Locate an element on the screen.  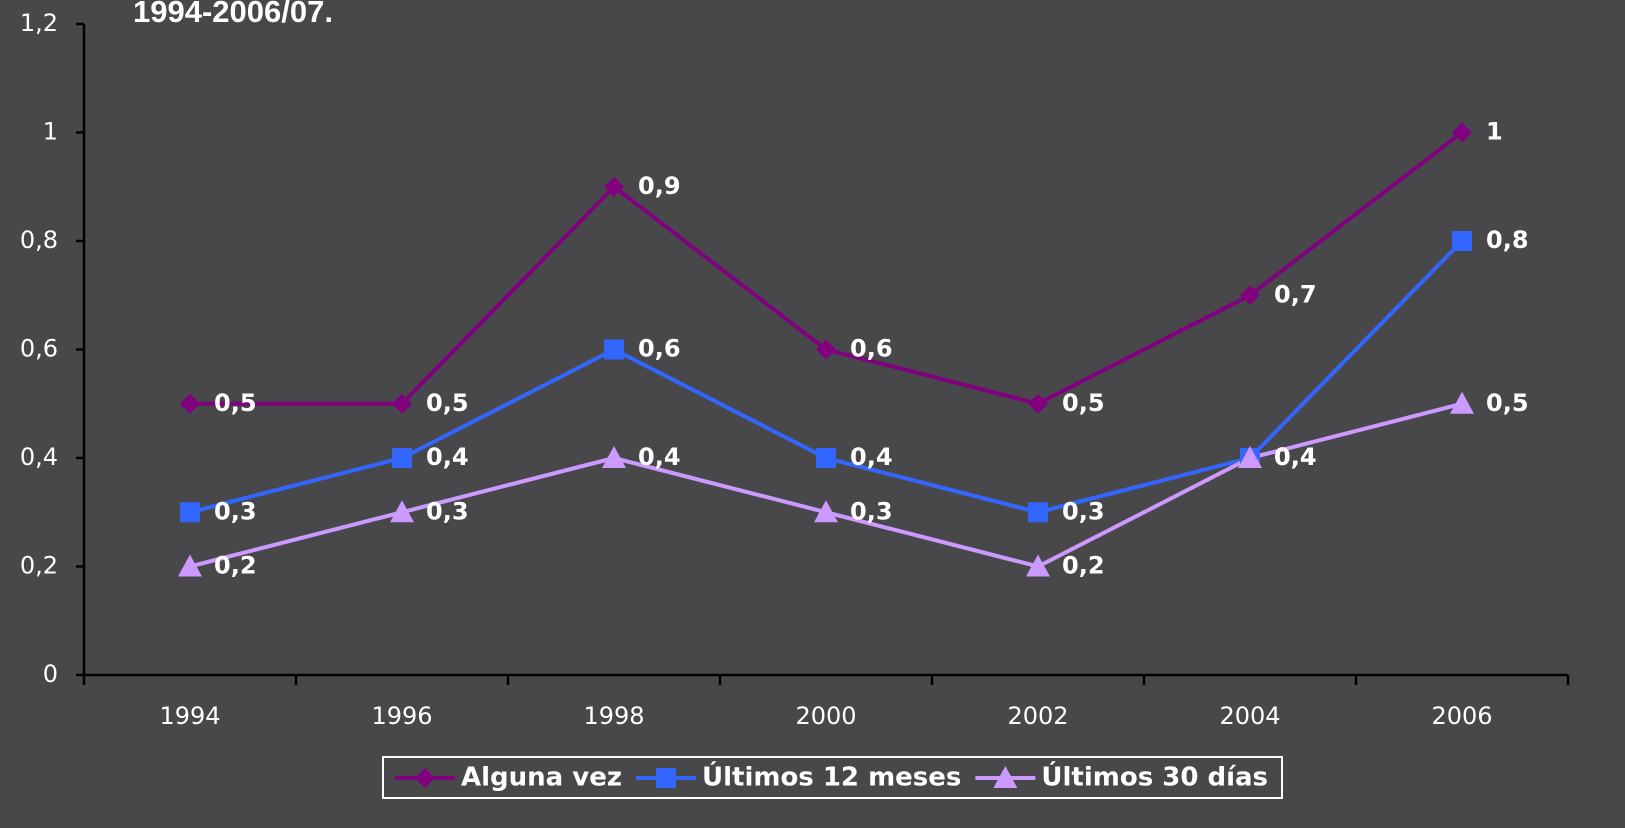
x-tick-label: 2006 is located at coordinates (1461, 716).